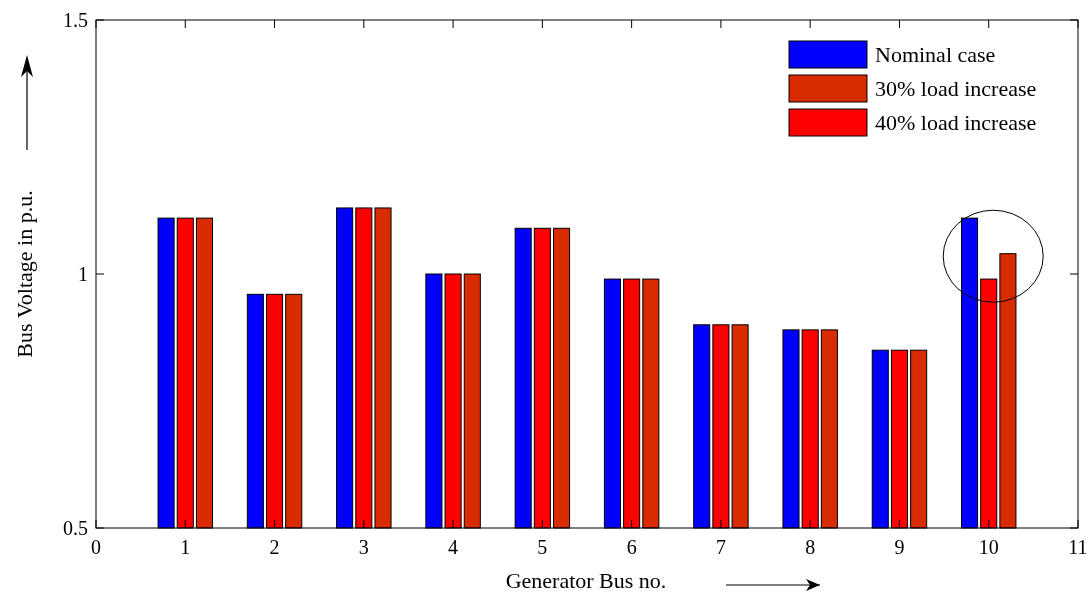 This screenshot has width=1091, height=598. What do you see at coordinates (542, 547) in the screenshot?
I see `x-tick-label: 5` at bounding box center [542, 547].